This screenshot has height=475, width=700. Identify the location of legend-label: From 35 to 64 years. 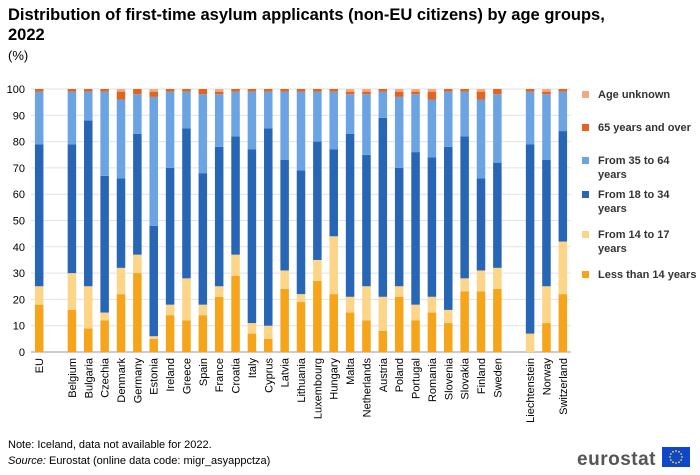
(634, 168).